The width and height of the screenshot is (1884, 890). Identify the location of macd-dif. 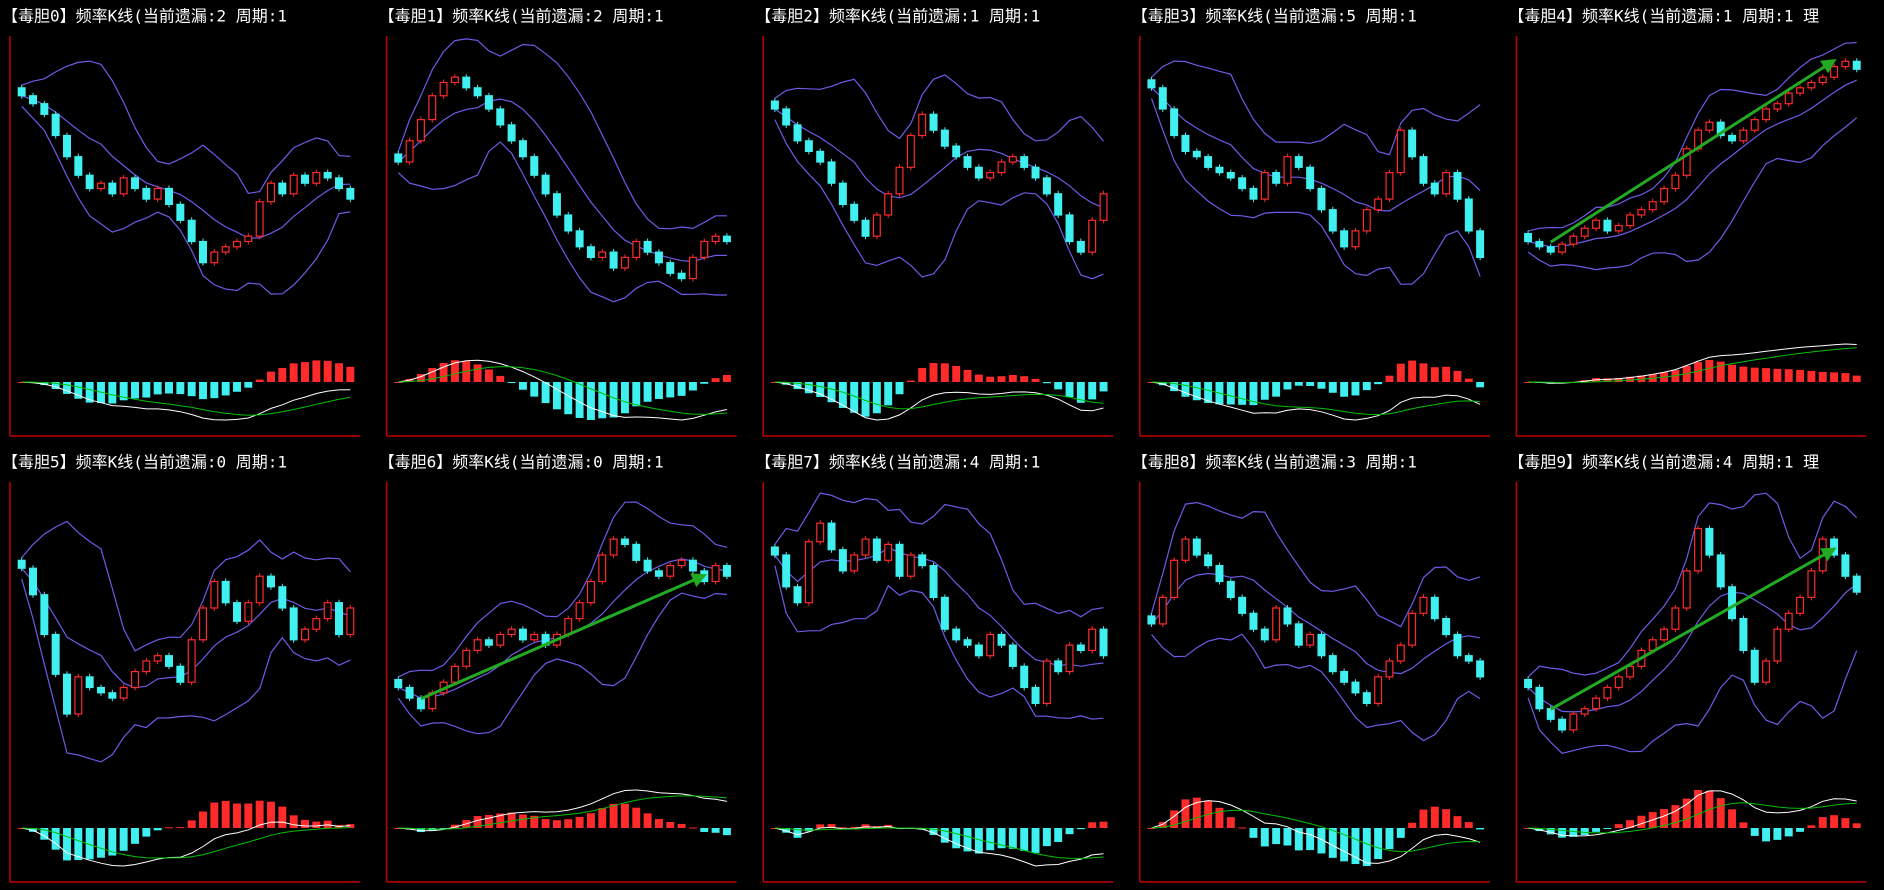
(186, 401).